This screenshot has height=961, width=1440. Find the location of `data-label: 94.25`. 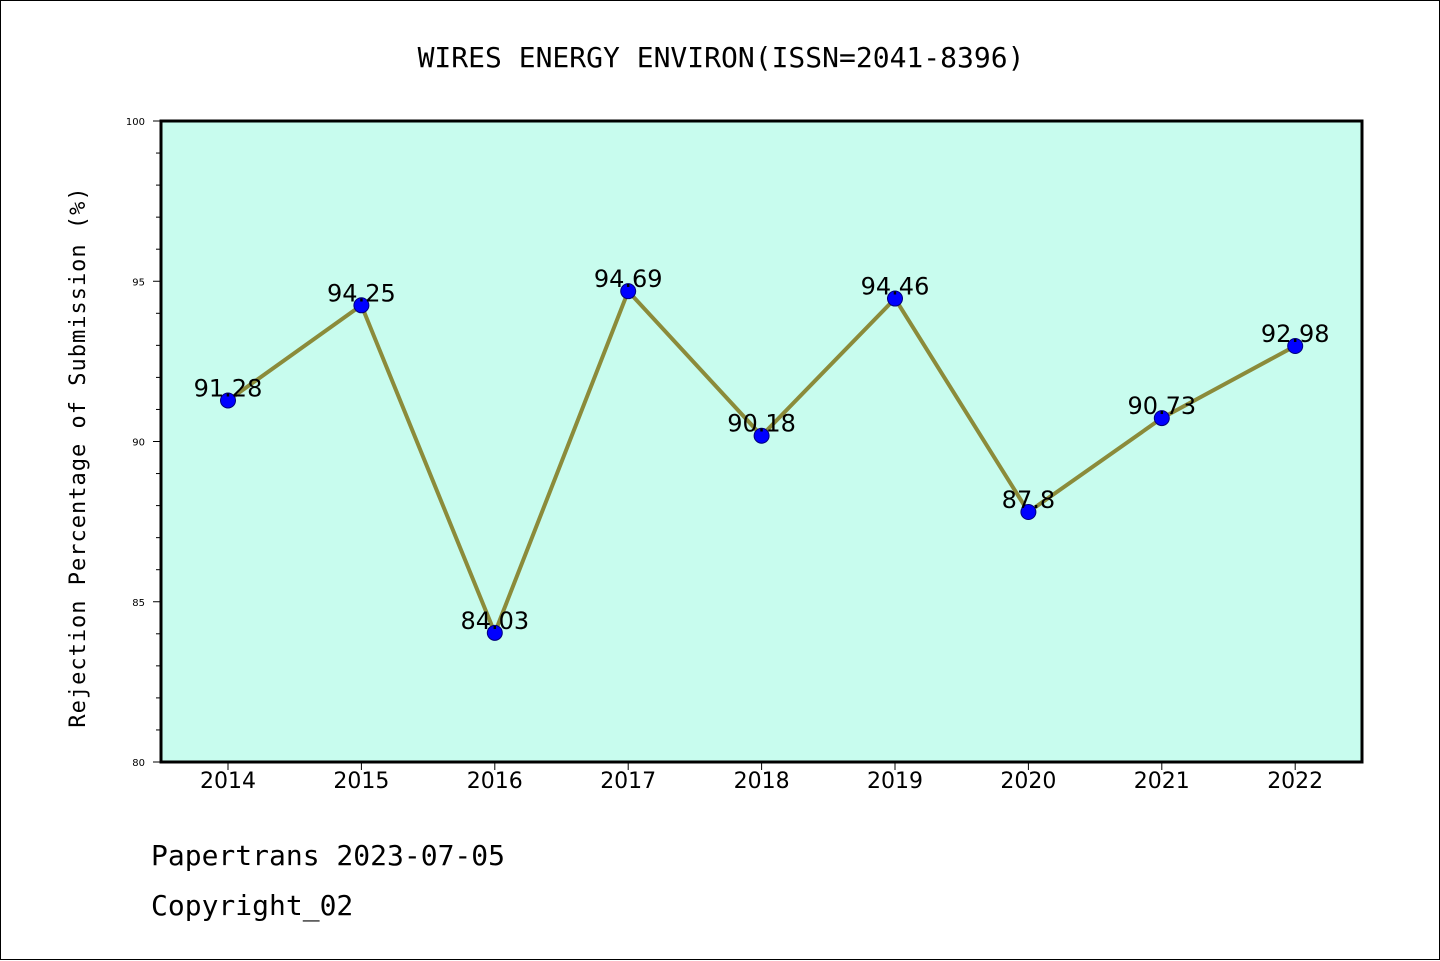

data-label: 94.25 is located at coordinates (361, 293).